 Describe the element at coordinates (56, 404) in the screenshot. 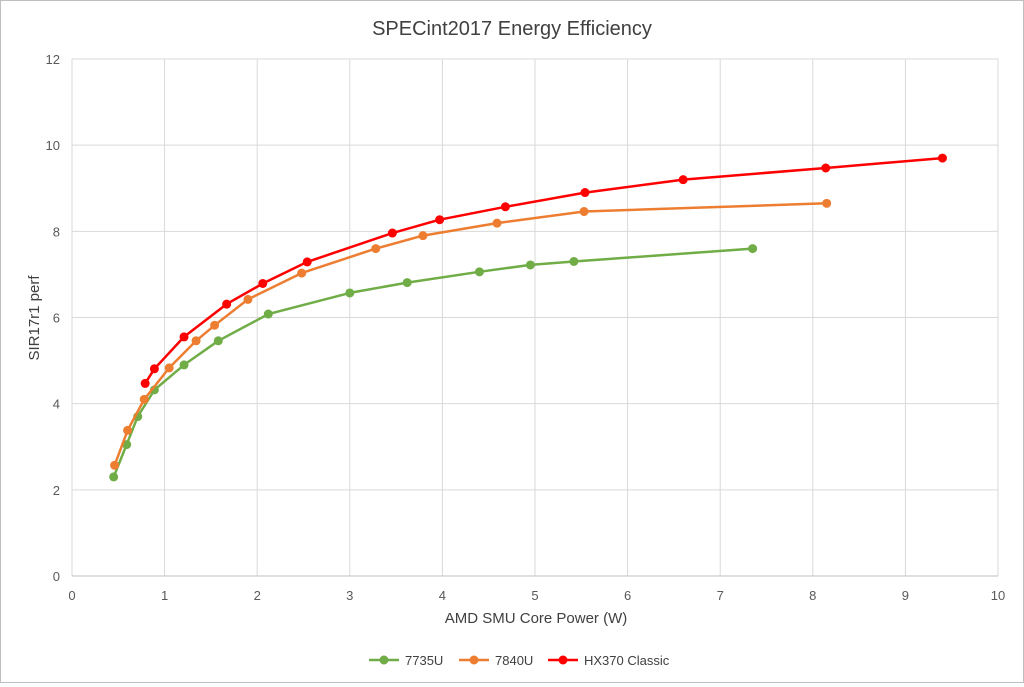

I see `y-tick-label: 4` at that location.